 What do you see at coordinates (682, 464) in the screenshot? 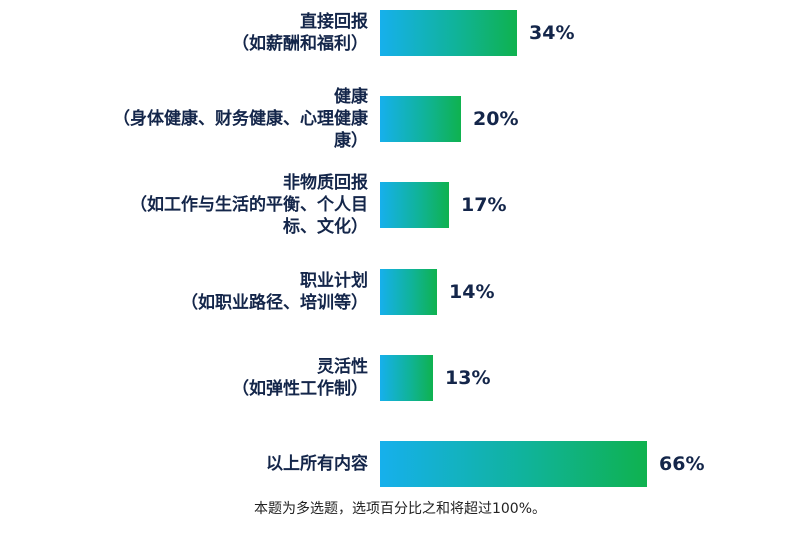
I see `value-label-6: 66%` at bounding box center [682, 464].